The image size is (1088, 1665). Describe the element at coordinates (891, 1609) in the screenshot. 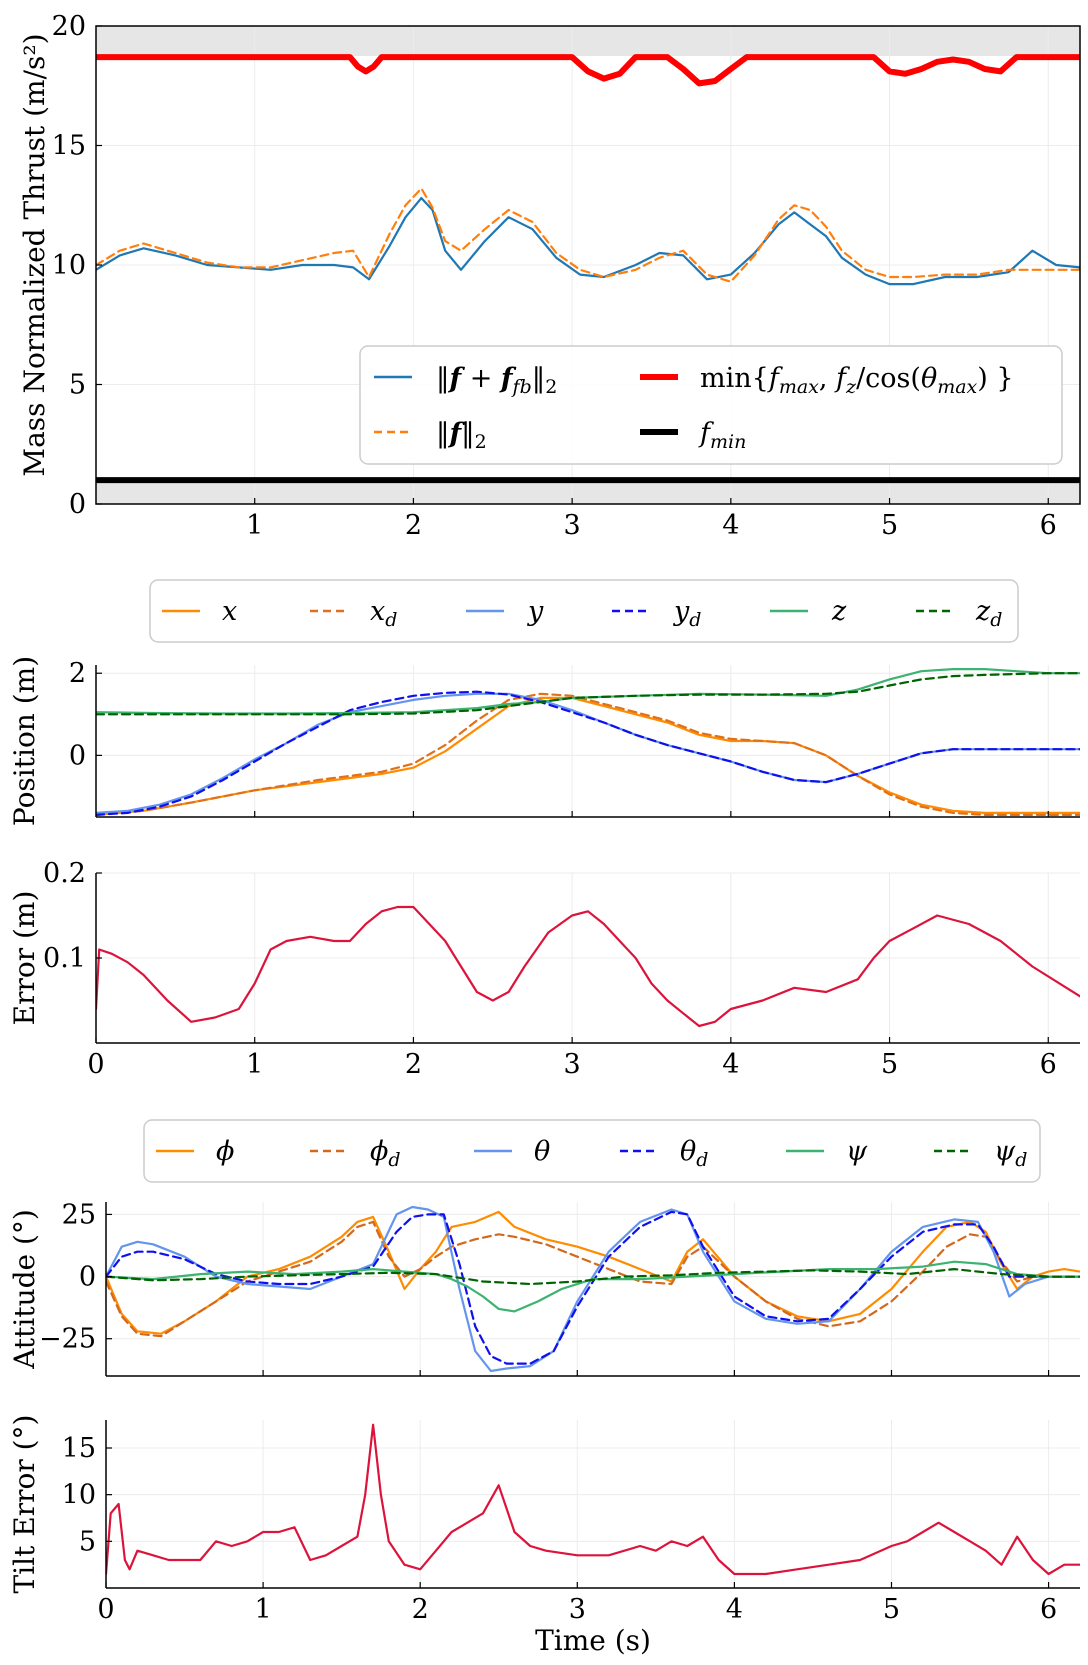

I see `tilt-error-xtick-label: 5` at that location.